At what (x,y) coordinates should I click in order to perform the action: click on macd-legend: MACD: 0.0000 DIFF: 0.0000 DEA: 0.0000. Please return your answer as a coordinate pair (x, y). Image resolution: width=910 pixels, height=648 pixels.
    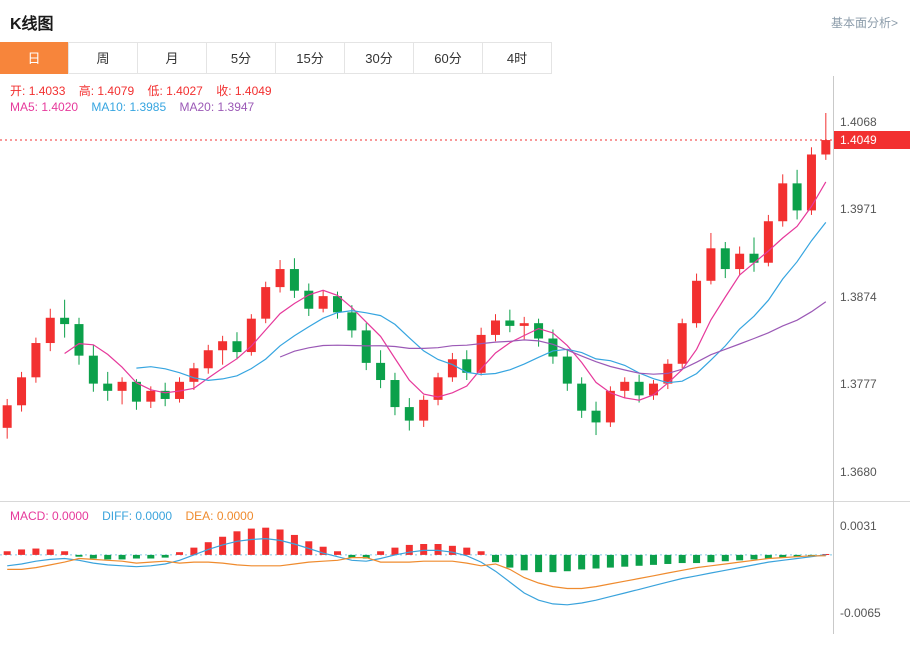
    Looking at the image, I should click on (137, 516).